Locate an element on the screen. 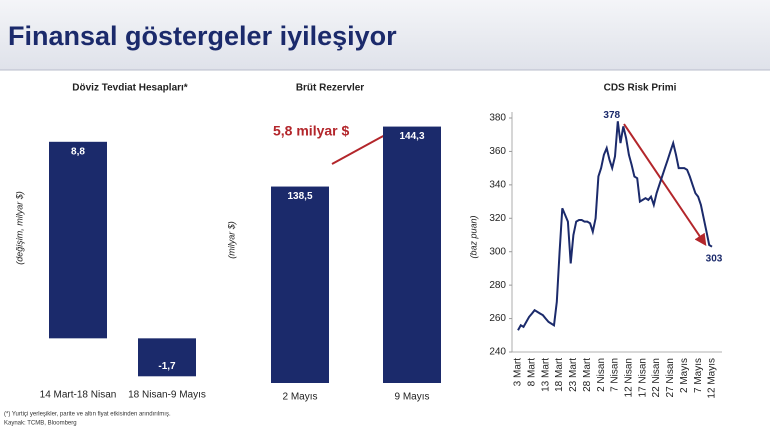 The width and height of the screenshot is (770, 433). chart-title: Döviz Tevdiat Hesapları* is located at coordinates (130, 88).